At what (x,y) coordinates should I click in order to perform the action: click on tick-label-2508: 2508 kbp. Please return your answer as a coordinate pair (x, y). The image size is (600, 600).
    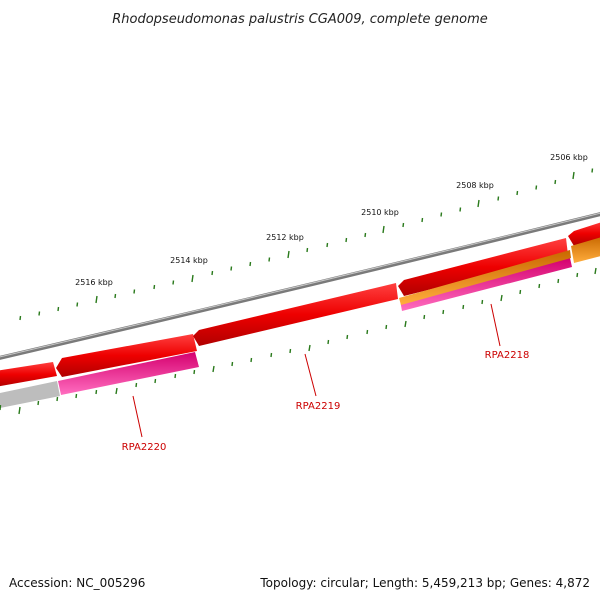
    Looking at the image, I should click on (475, 185).